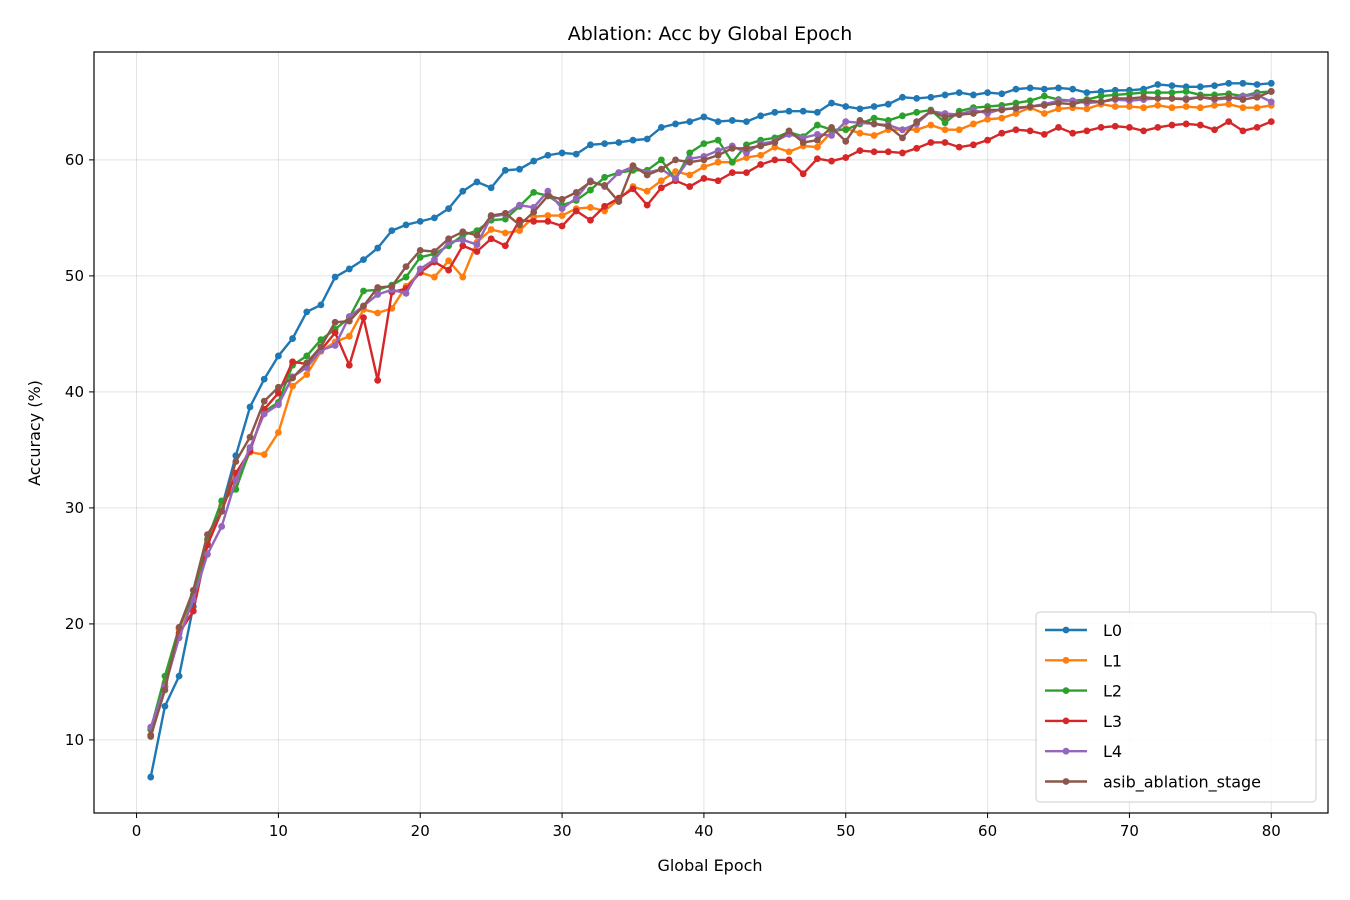 The width and height of the screenshot is (1350, 900). Describe the element at coordinates (74, 624) in the screenshot. I see `y-tick-label: 20` at that location.